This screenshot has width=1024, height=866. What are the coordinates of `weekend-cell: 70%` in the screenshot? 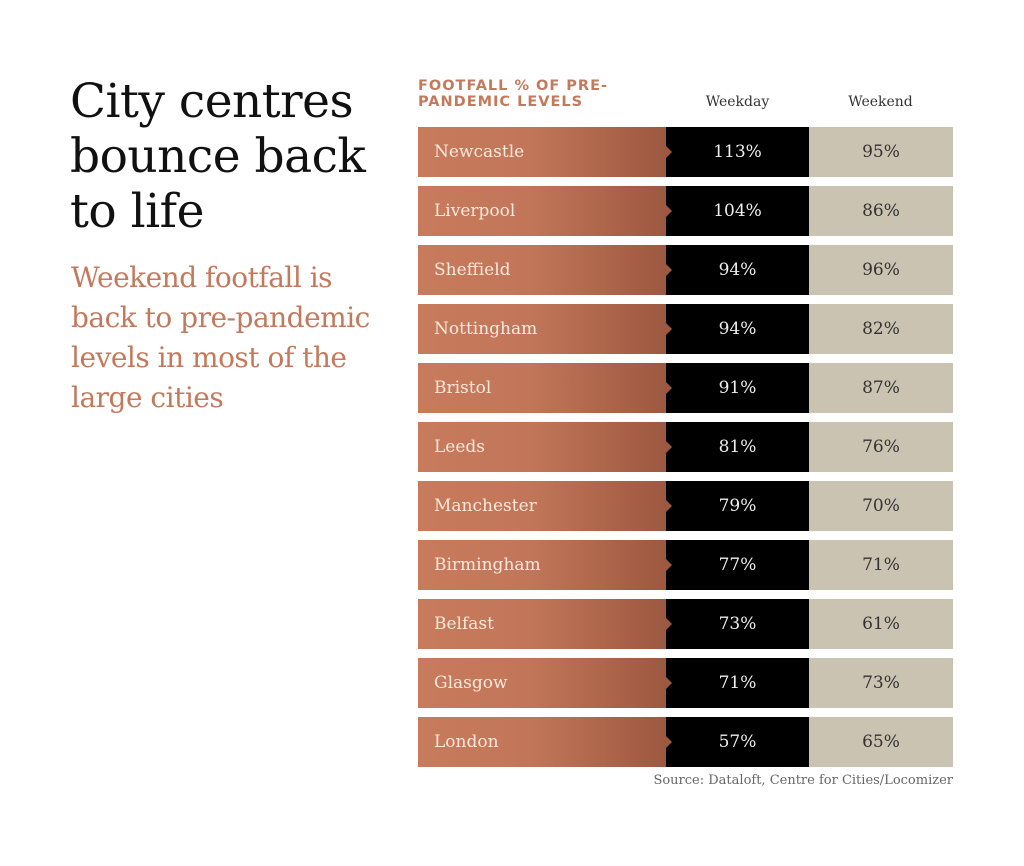 It's located at (881, 506).